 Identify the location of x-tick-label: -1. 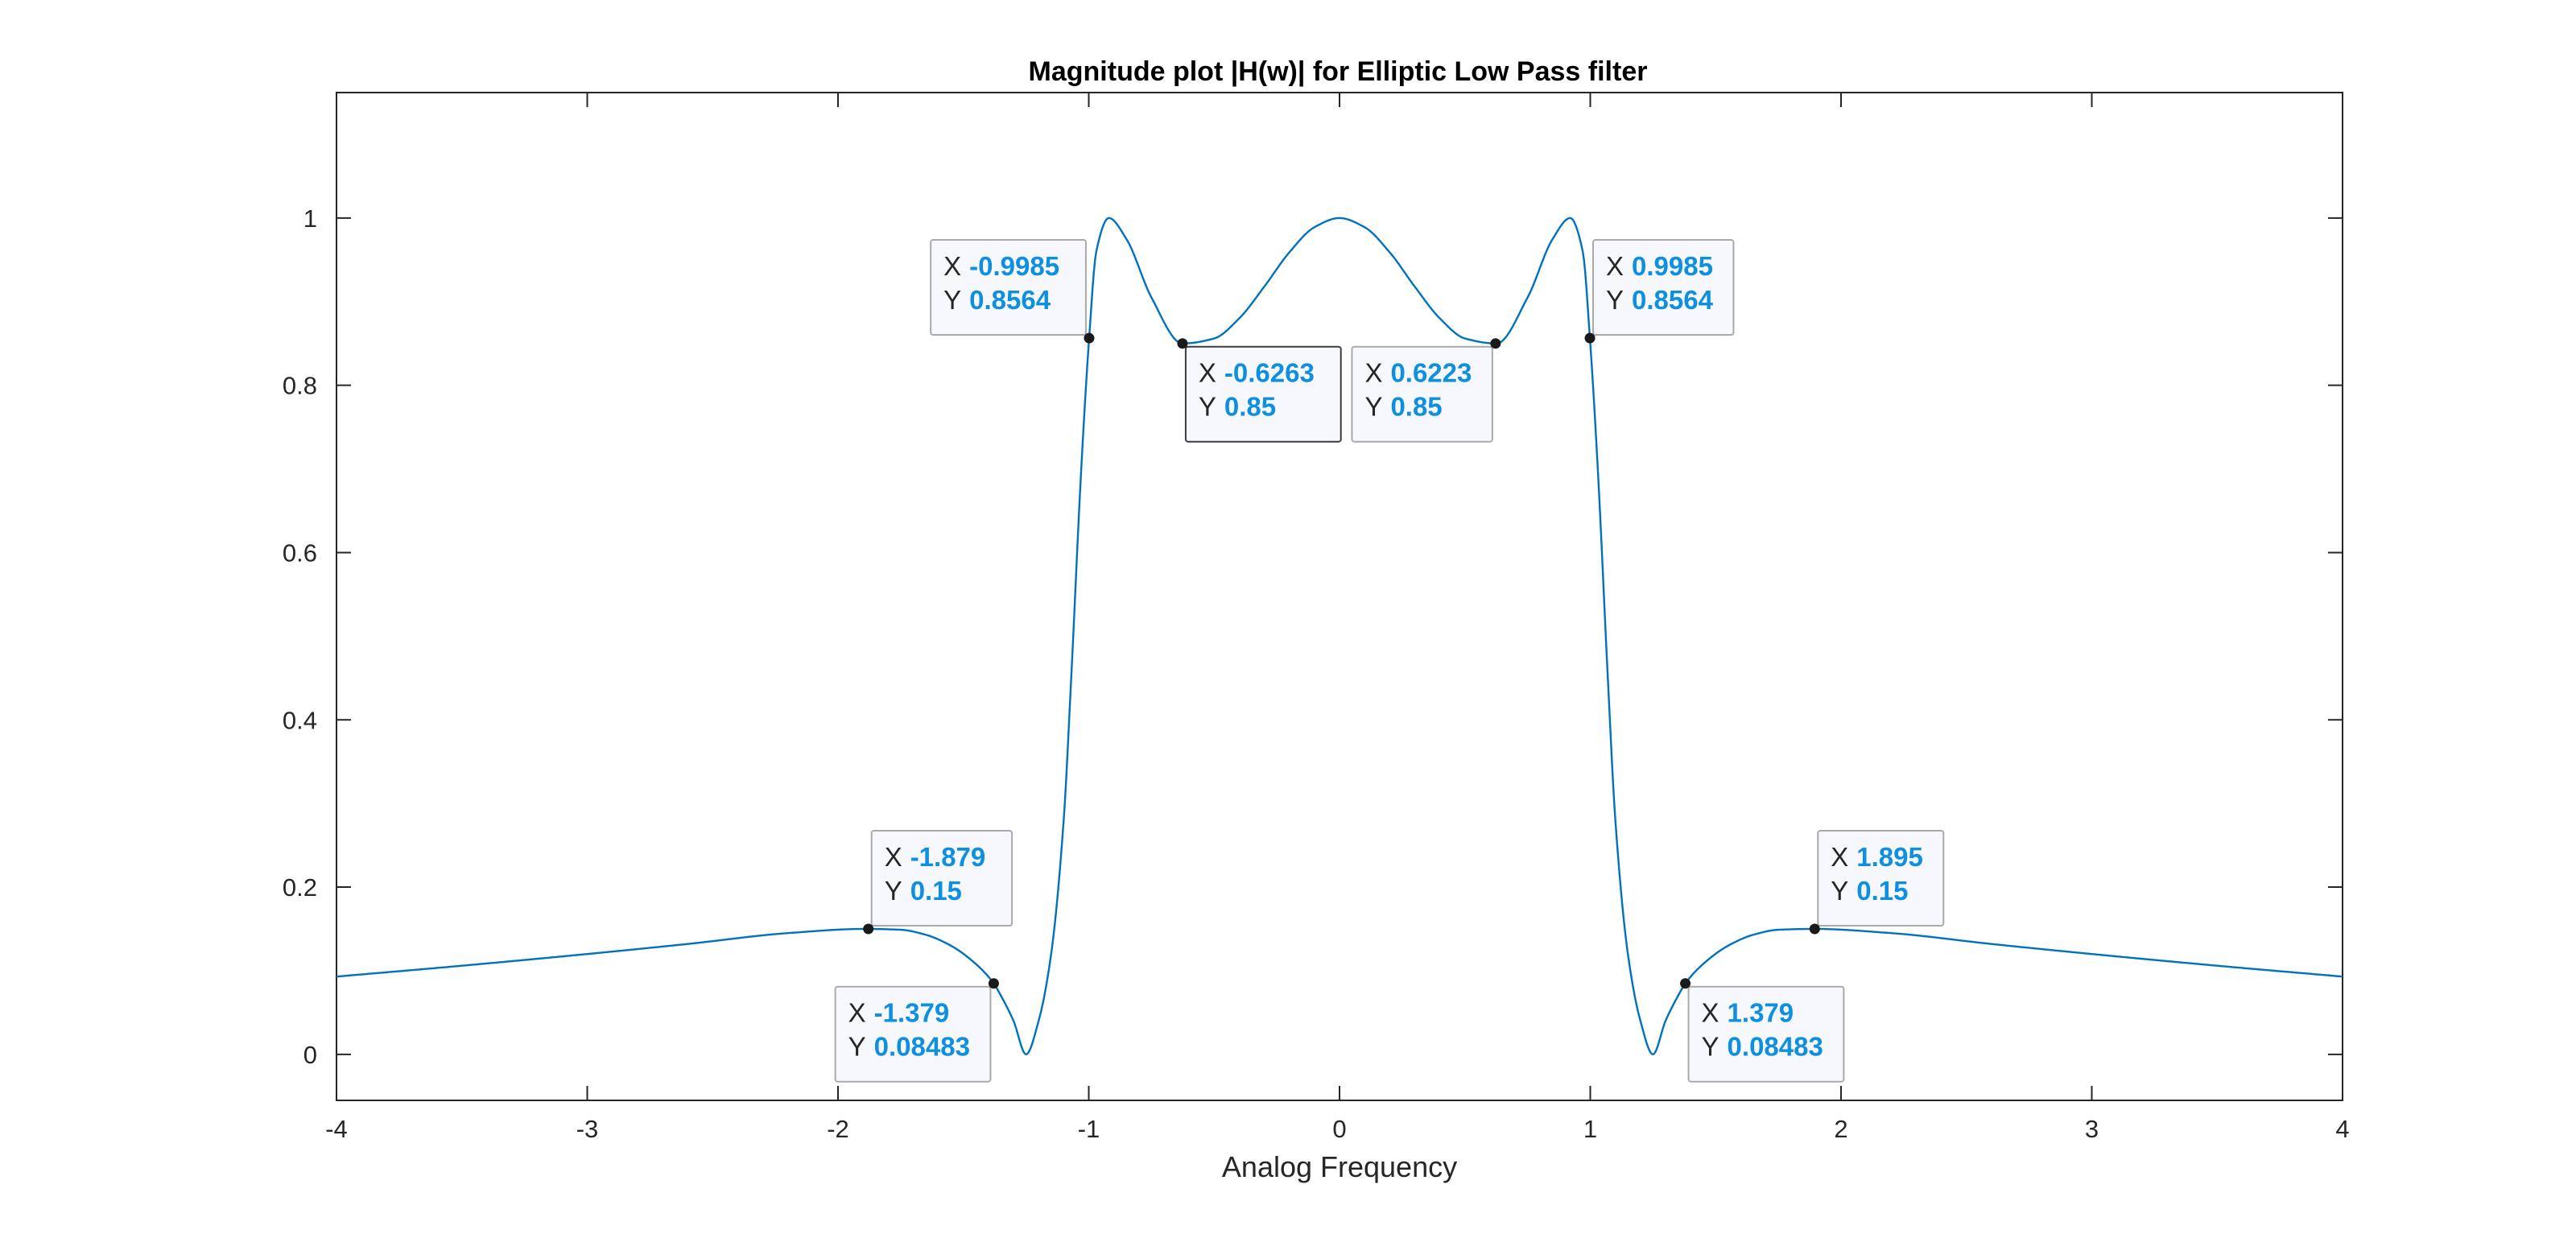
(1089, 1129).